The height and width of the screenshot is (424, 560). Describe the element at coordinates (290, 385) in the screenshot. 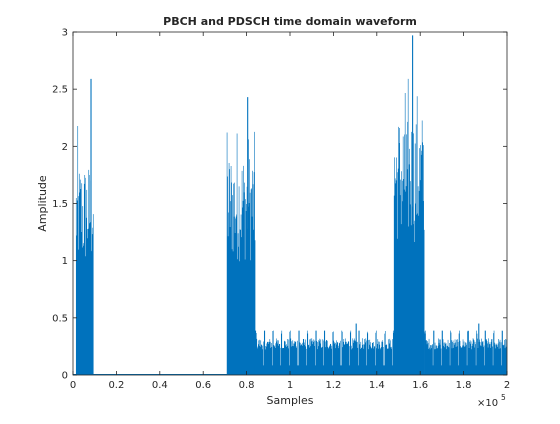

I see `x-tick-label: 1` at that location.